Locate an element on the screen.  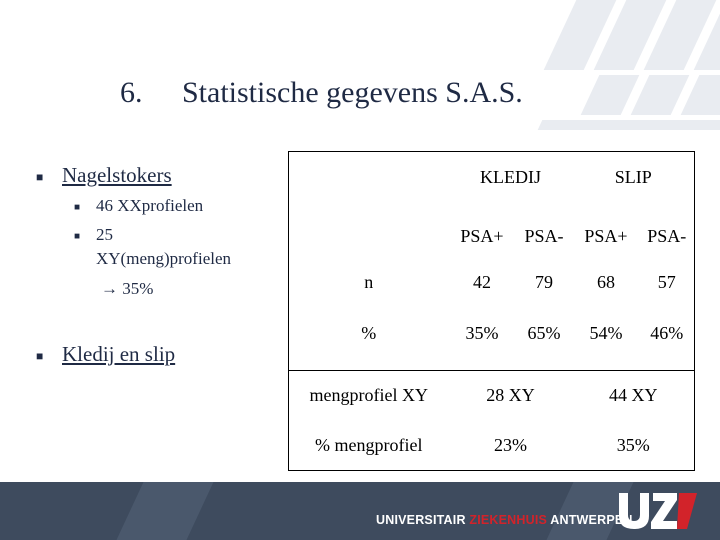
table-subheader-row: PSA+ PSA- PSA+ PSA- is located at coordinates (492, 236).